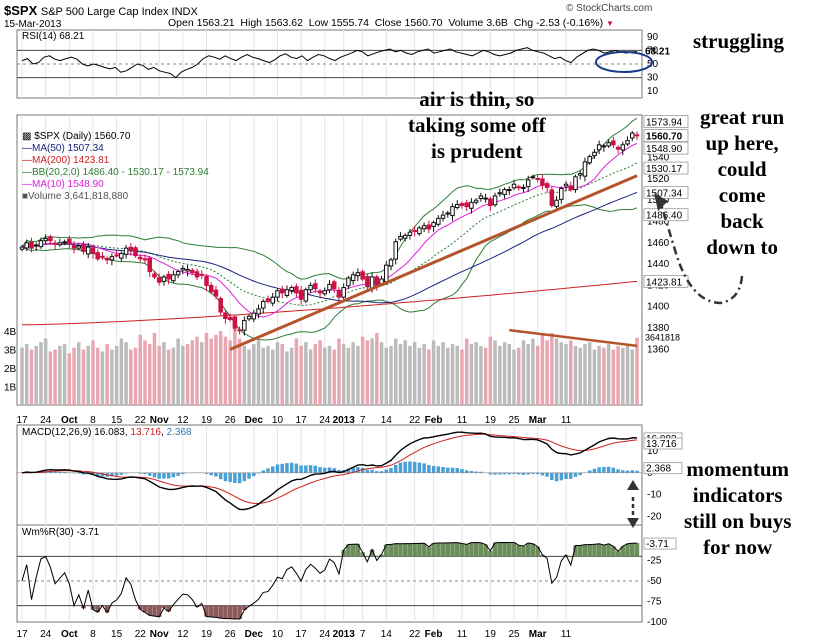  Describe the element at coordinates (566, 420) in the screenshot. I see `x-tick-label-mid: 11` at that location.